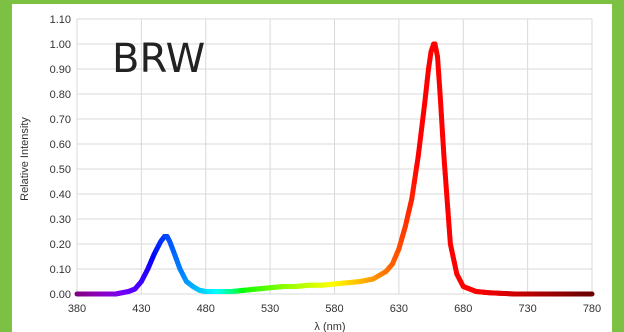 The width and height of the screenshot is (624, 332). Describe the element at coordinates (158, 59) in the screenshot. I see `chart-annotation: BRW` at that location.